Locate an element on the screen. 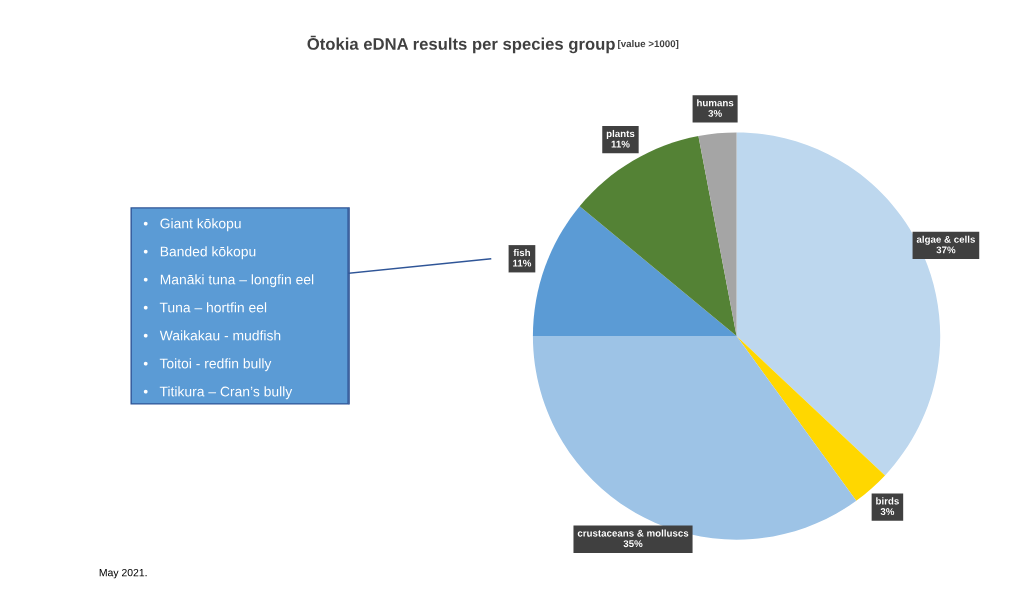 Image resolution: width=1009 pixels, height=594 pixels. text: • Tuna – hortfin eel is located at coordinates (205, 307).